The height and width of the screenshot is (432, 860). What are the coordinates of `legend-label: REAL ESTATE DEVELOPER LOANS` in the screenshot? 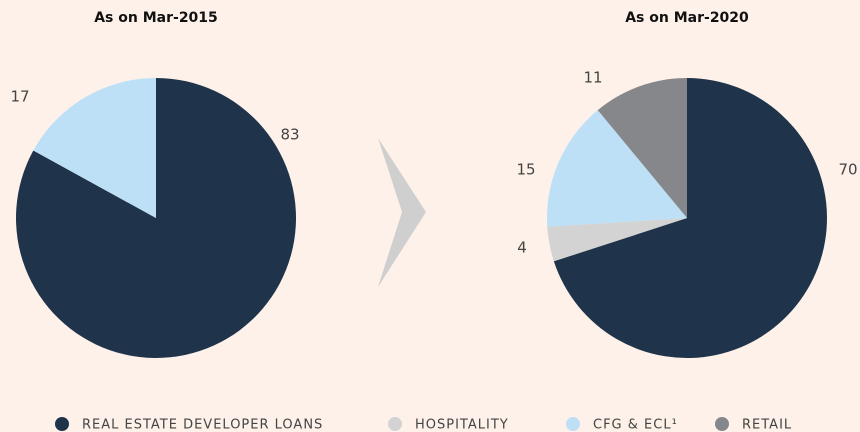 It's located at (202, 425).